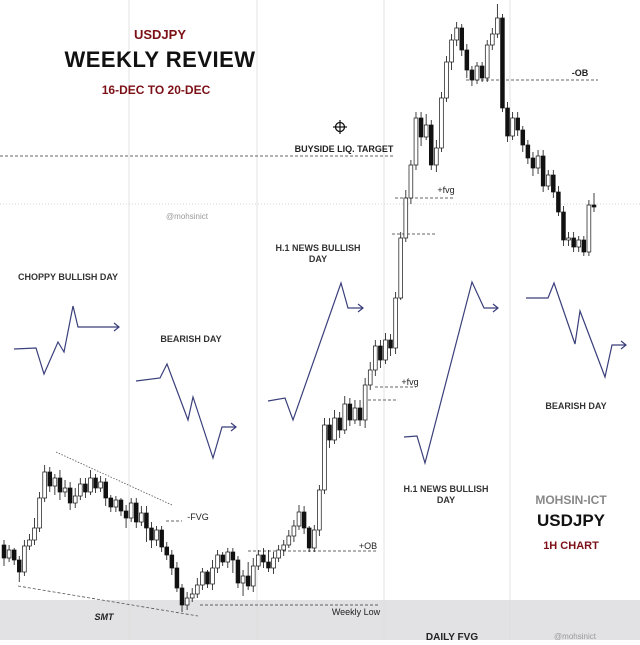 Image resolution: width=640 pixels, height=645 pixels. I want to click on brand-symbol: USDJPY, so click(571, 520).